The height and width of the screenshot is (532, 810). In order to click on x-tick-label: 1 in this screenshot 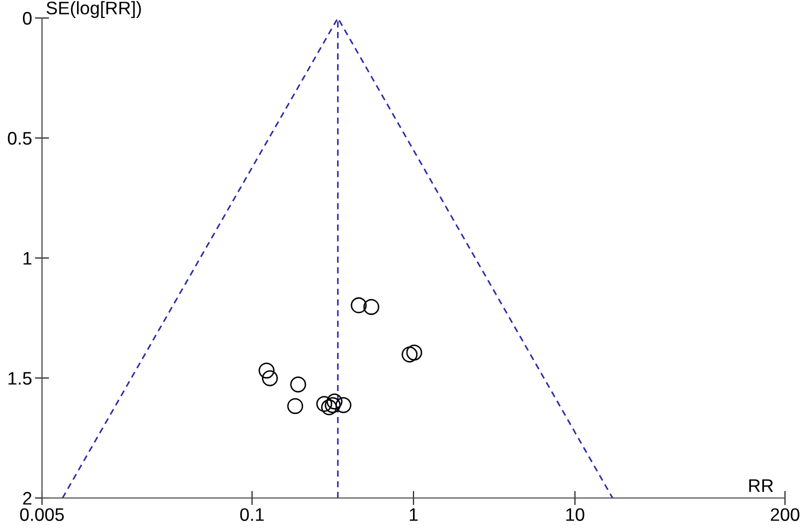, I will do `click(414, 514)`.